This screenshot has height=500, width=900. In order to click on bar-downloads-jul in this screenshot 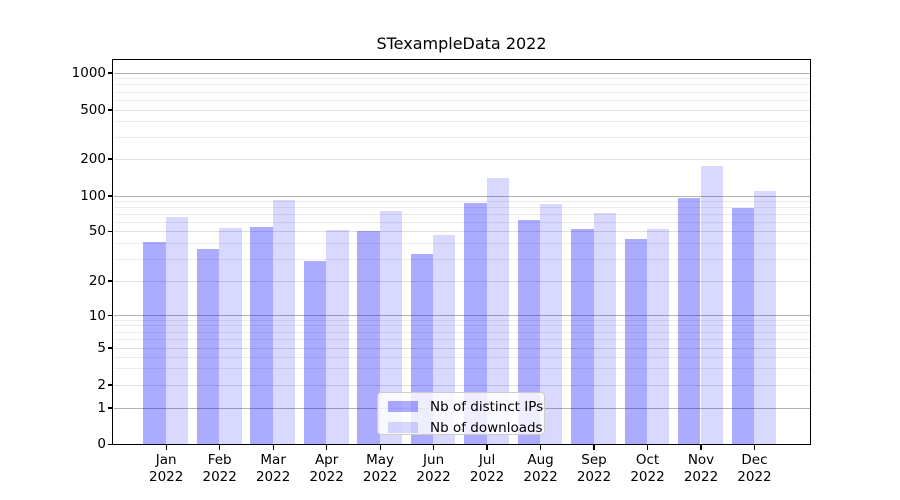, I will do `click(497, 311)`.